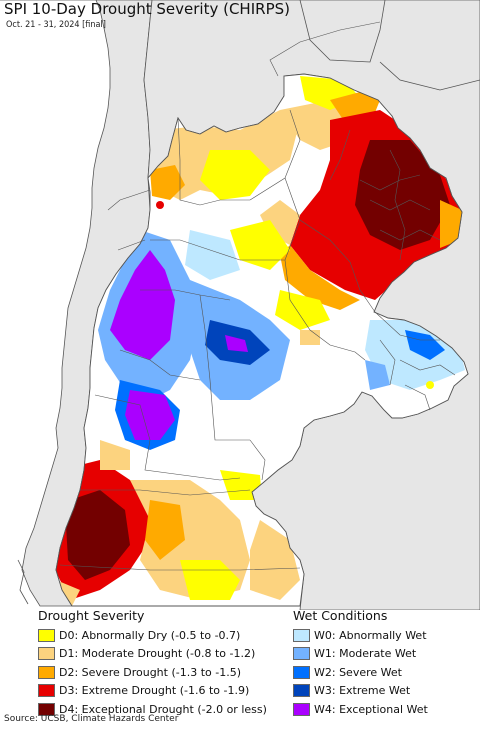  What do you see at coordinates (46, 654) in the screenshot?
I see `swatch-d1` at bounding box center [46, 654].